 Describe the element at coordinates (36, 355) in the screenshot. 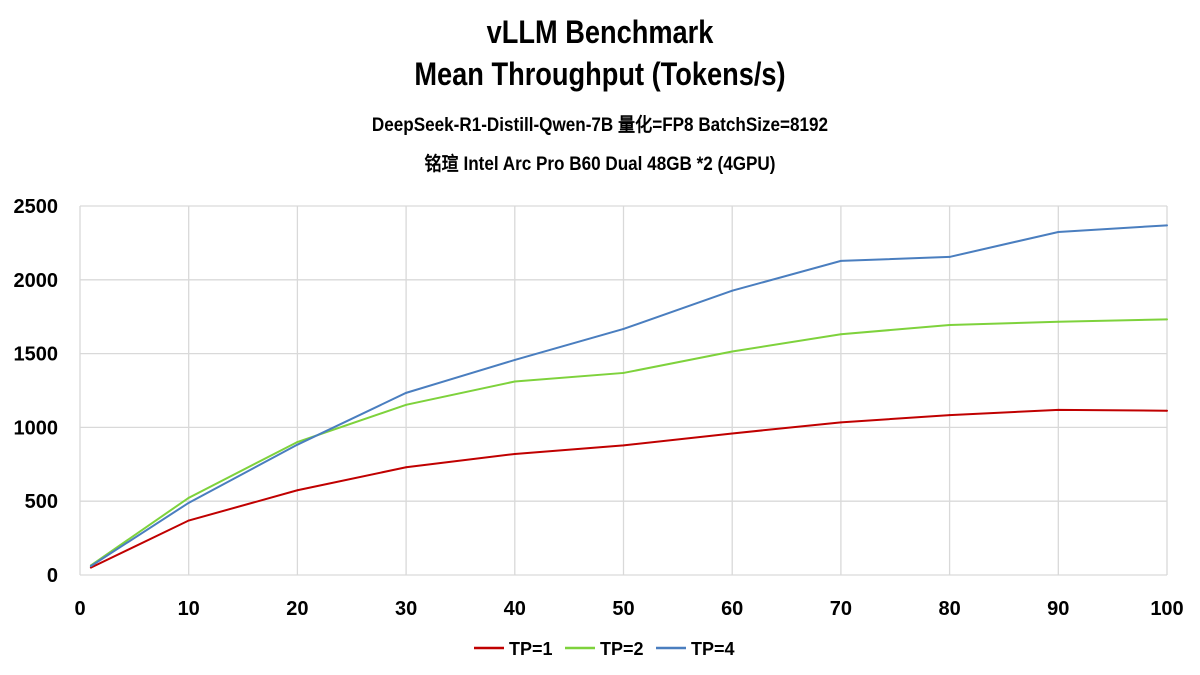

I see `y-tick-label: 1500` at that location.